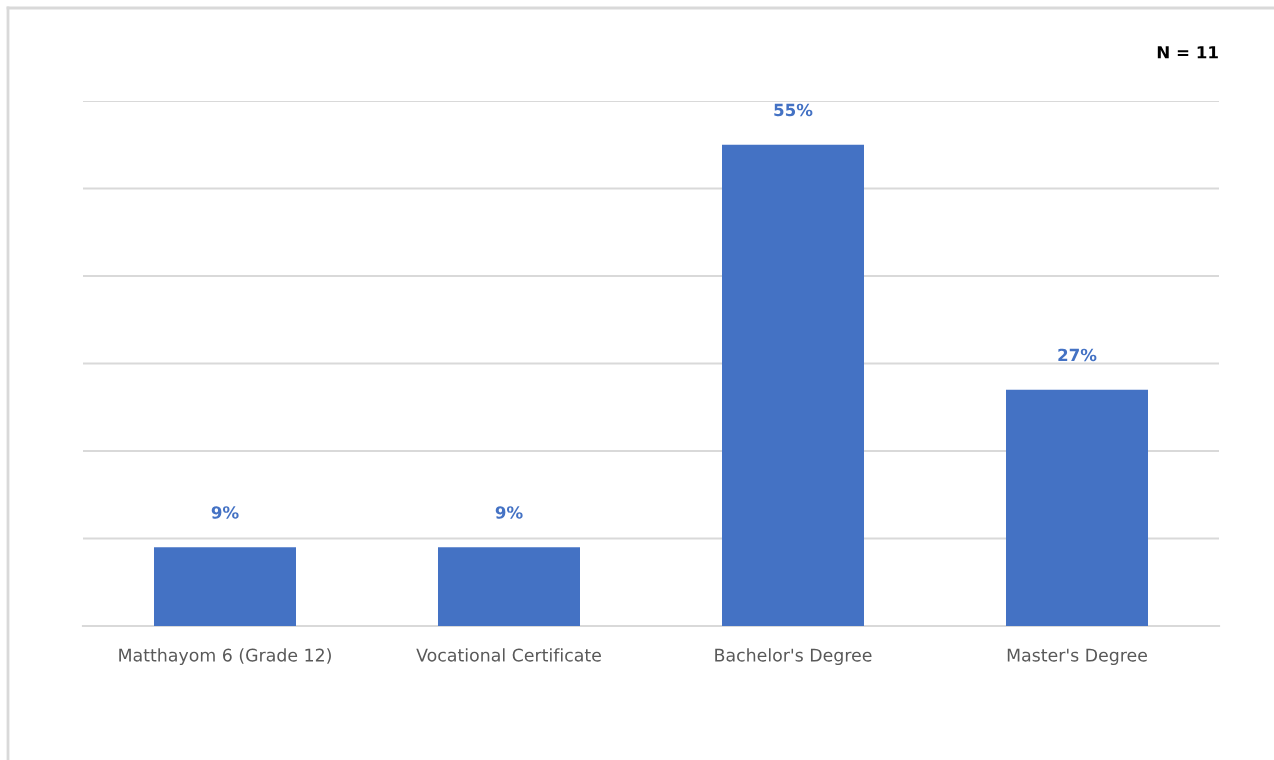  Describe the element at coordinates (793, 657) in the screenshot. I see `x-tick-label: Bachelor's Degree` at that location.